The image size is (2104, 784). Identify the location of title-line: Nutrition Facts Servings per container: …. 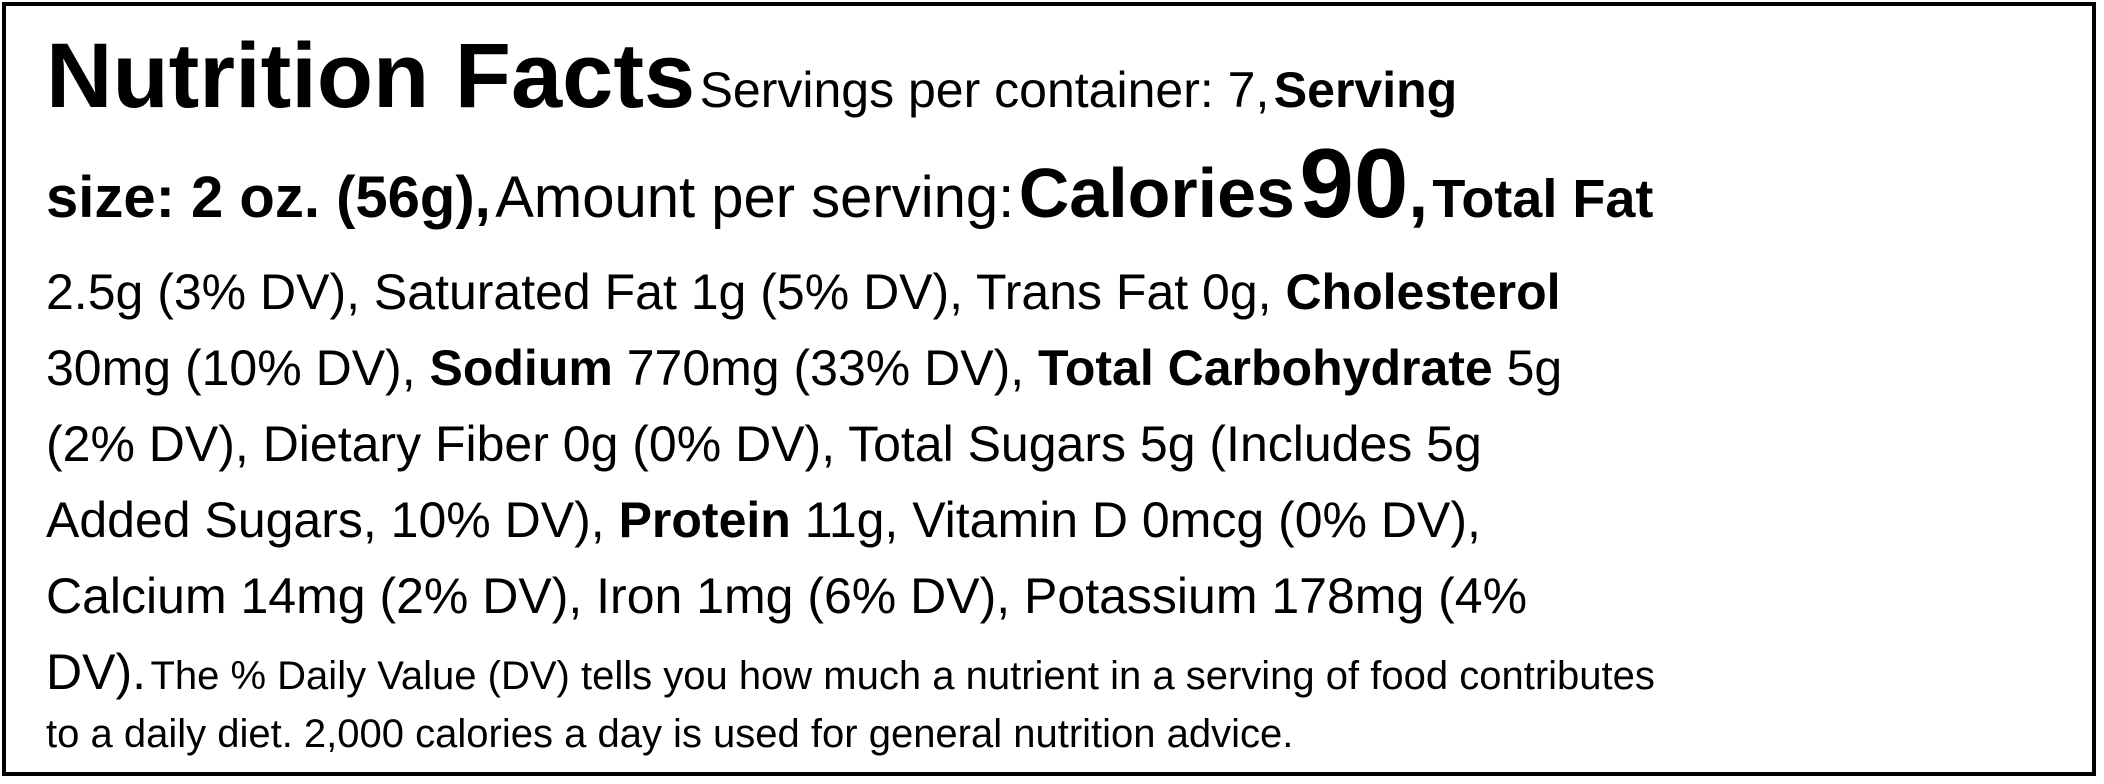
(751, 76).